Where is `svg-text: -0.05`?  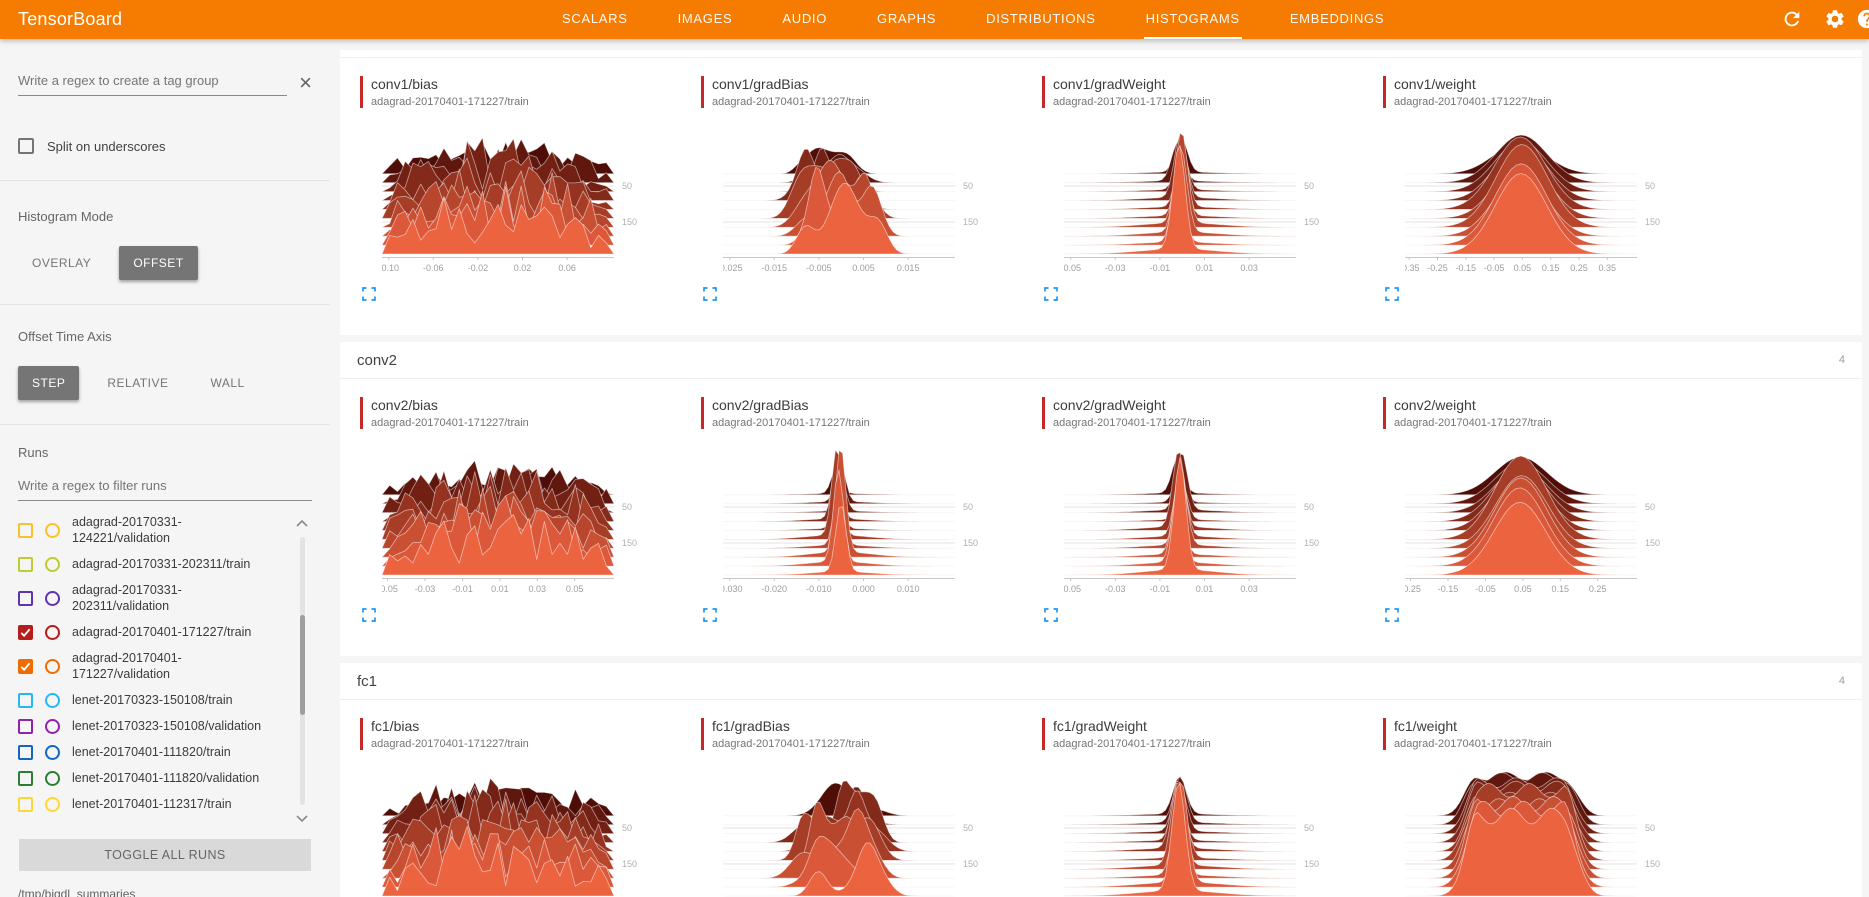
svg-text: -0.05 is located at coordinates (1494, 268).